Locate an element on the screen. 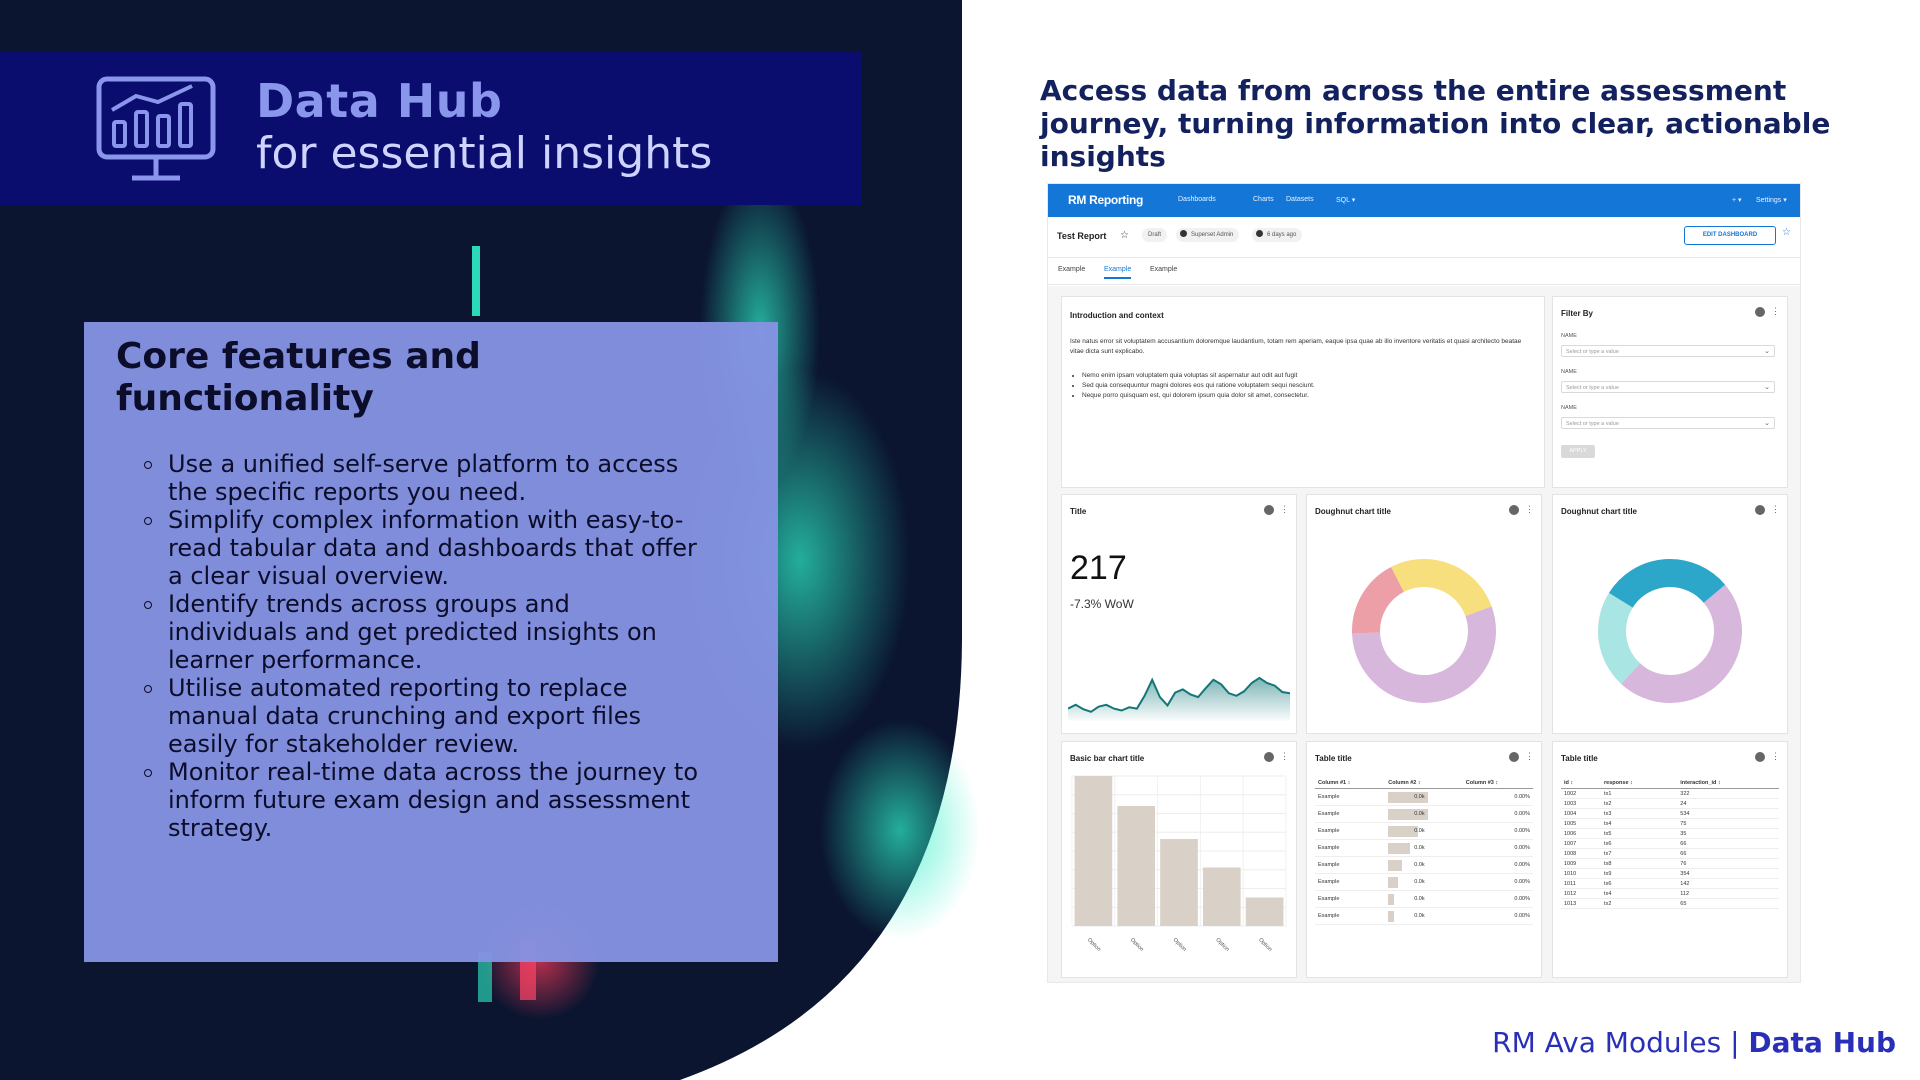 The width and height of the screenshot is (1920, 1080). table-cell: 66 is located at coordinates (1728, 843).